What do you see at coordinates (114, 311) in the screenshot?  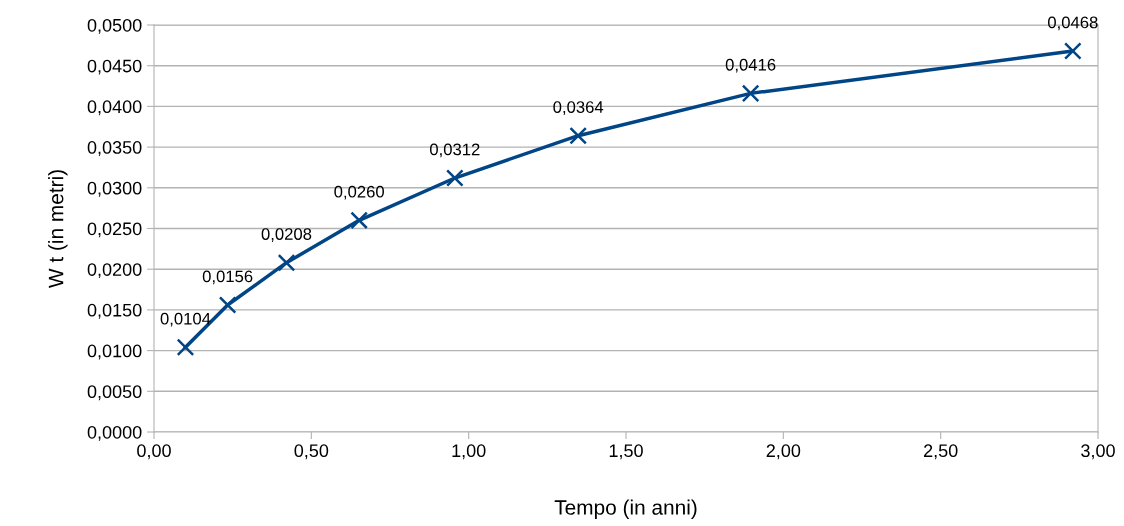 I see `y-tick-label: 0,0150` at bounding box center [114, 311].